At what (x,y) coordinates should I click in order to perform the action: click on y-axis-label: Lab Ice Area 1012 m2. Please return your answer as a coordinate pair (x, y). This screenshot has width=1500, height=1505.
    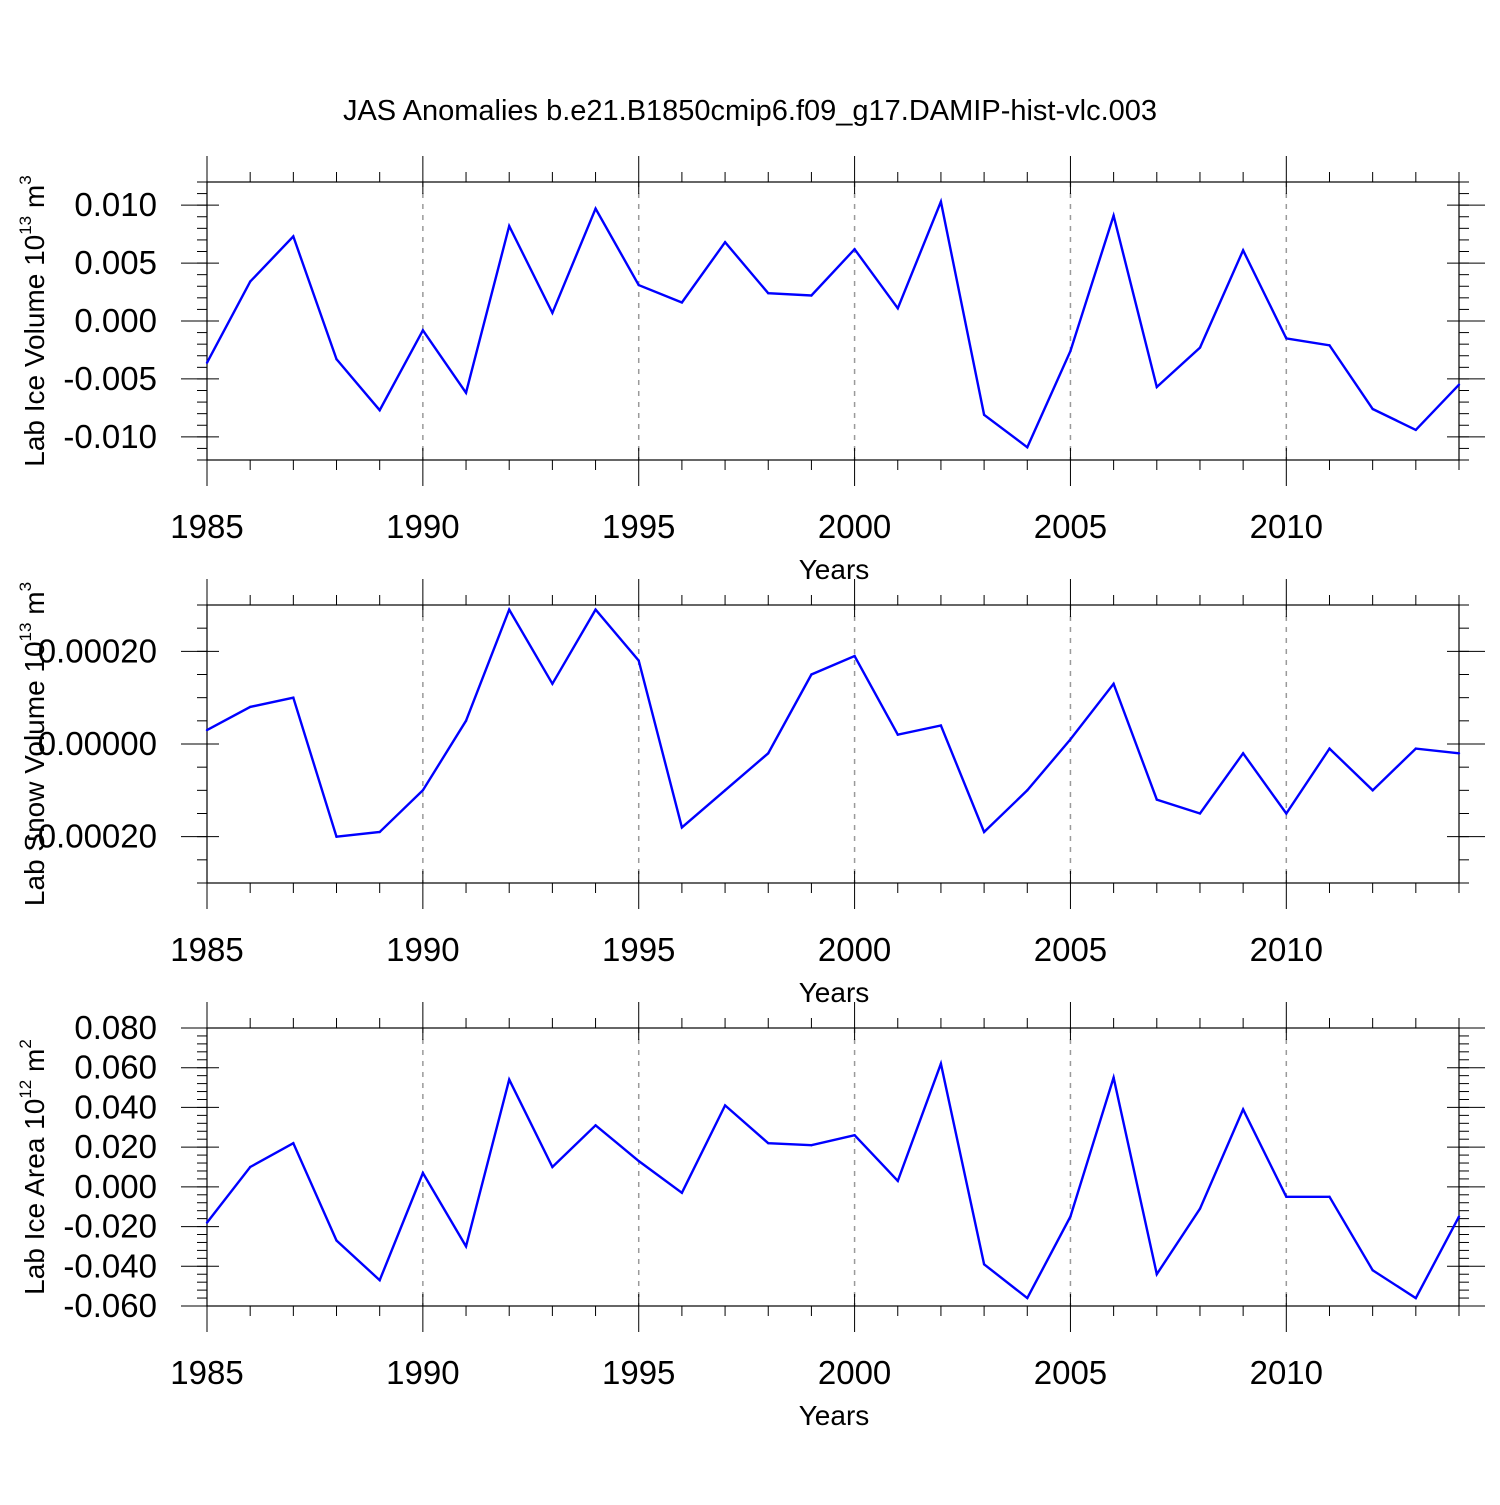
    Looking at the image, I should click on (33, 1167).